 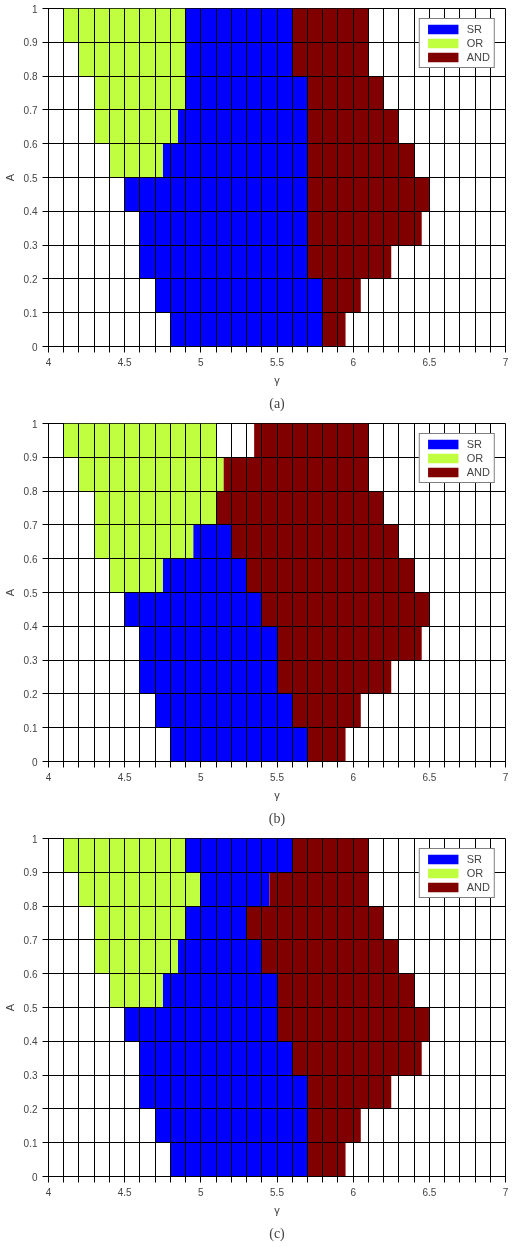 What do you see at coordinates (277, 818) in the screenshot?
I see `text: (b)` at bounding box center [277, 818].